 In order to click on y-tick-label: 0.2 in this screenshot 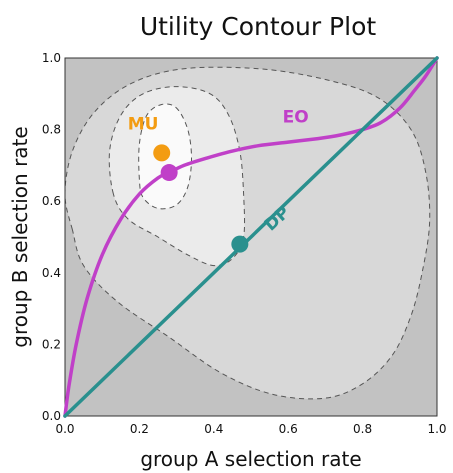, I will do `click(51, 344)`.